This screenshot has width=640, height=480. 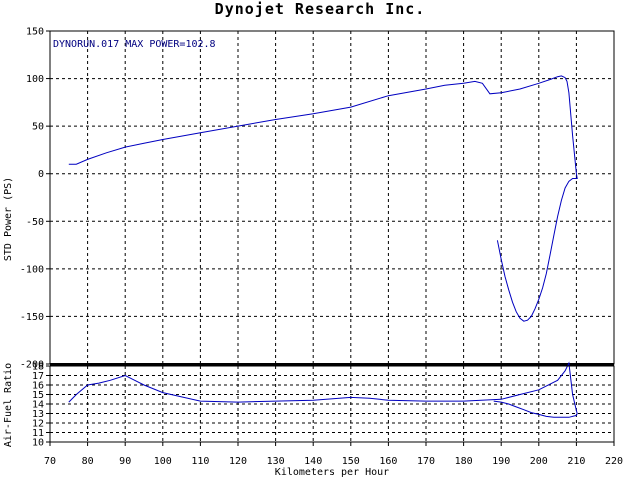 What do you see at coordinates (35, 79) in the screenshot?
I see `power-ytick-label: 100` at bounding box center [35, 79].